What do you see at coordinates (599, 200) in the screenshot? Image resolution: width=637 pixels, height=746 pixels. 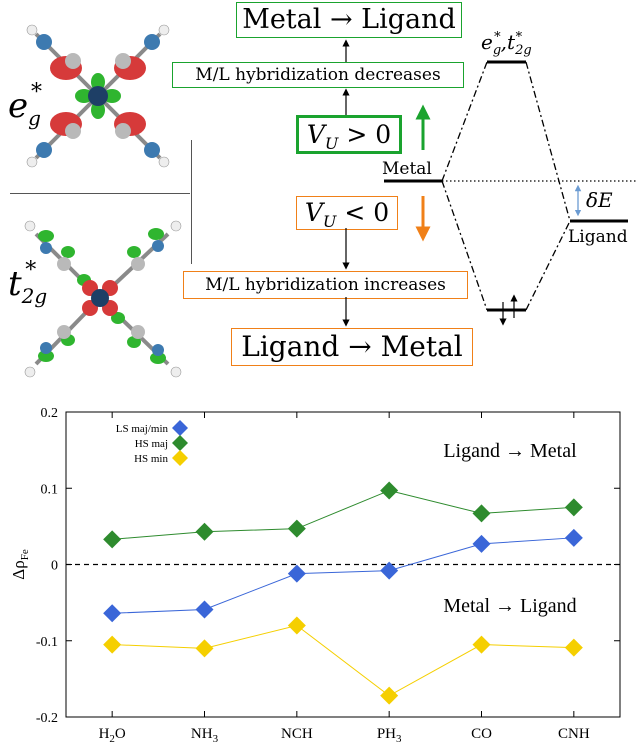 I see `delta-e-label: δE` at bounding box center [599, 200].